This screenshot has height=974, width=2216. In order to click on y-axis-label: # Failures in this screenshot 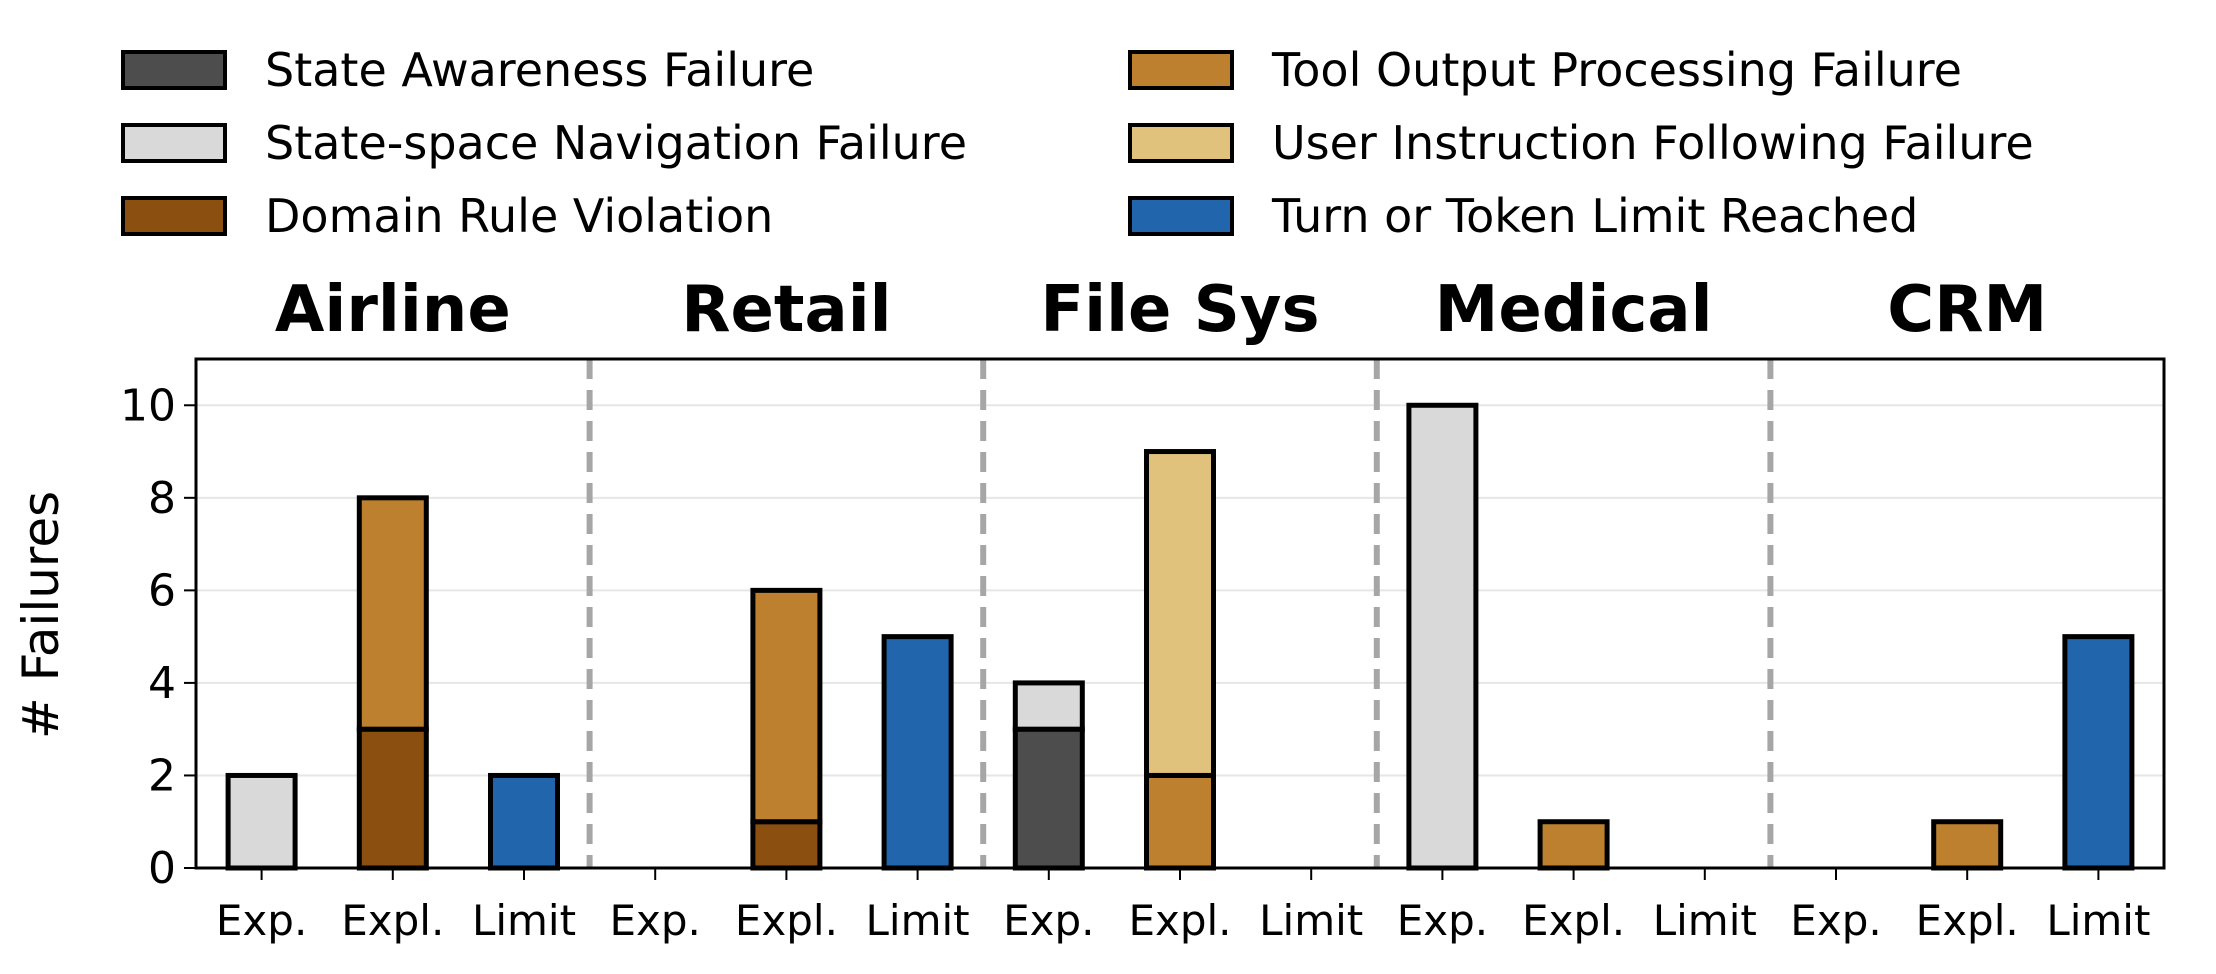, I will do `click(41, 615)`.